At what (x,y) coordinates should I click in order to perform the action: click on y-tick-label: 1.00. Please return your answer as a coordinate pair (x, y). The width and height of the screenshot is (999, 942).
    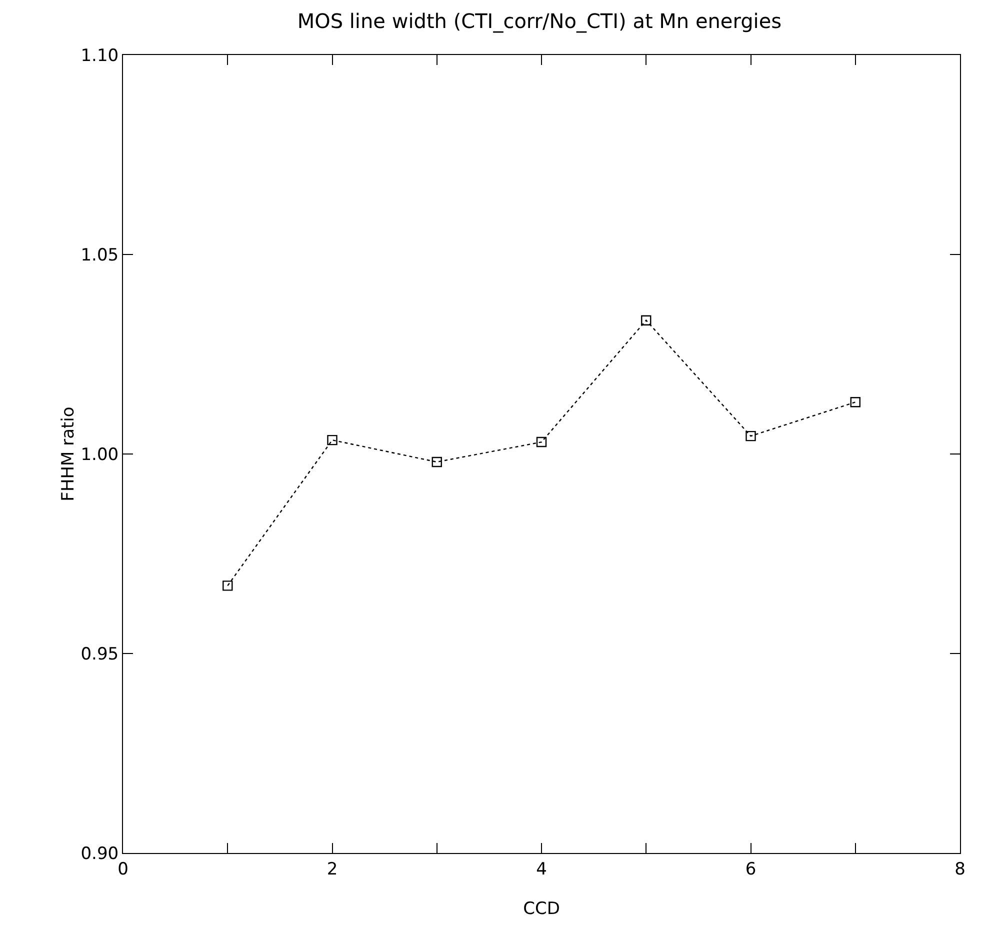
    Looking at the image, I should click on (99, 454).